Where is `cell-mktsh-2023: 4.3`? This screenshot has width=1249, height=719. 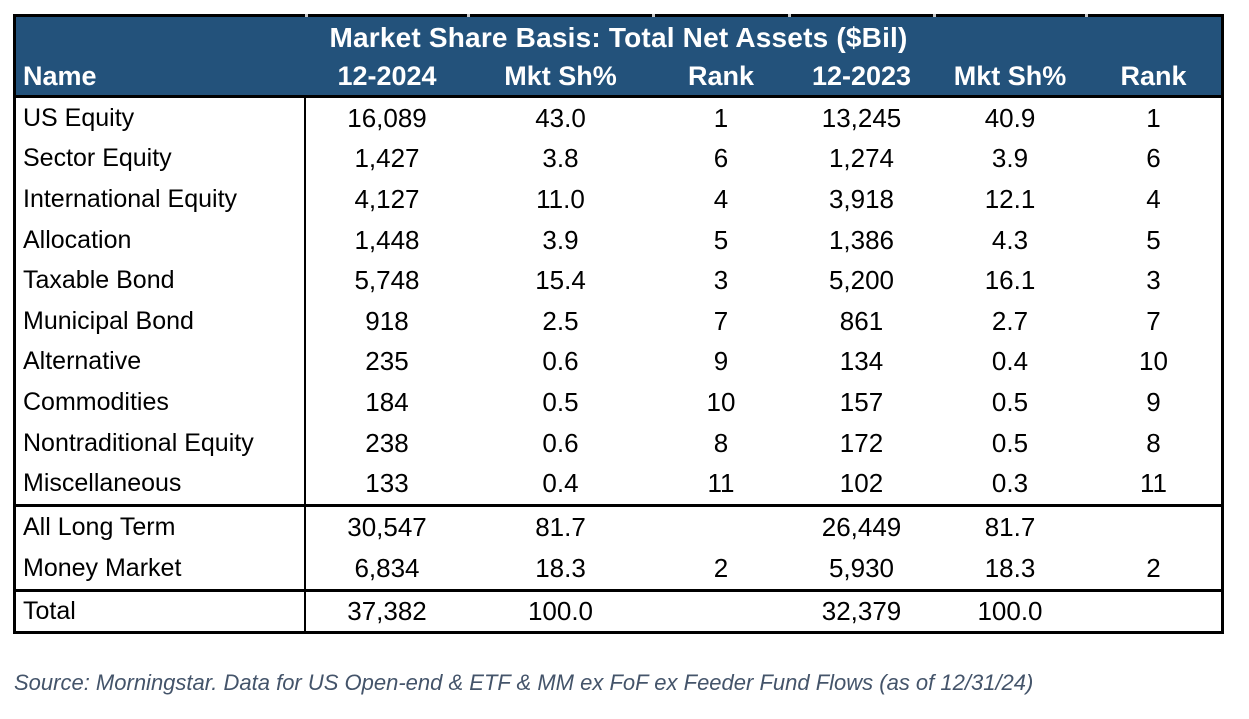 cell-mktsh-2023: 4.3 is located at coordinates (1010, 239).